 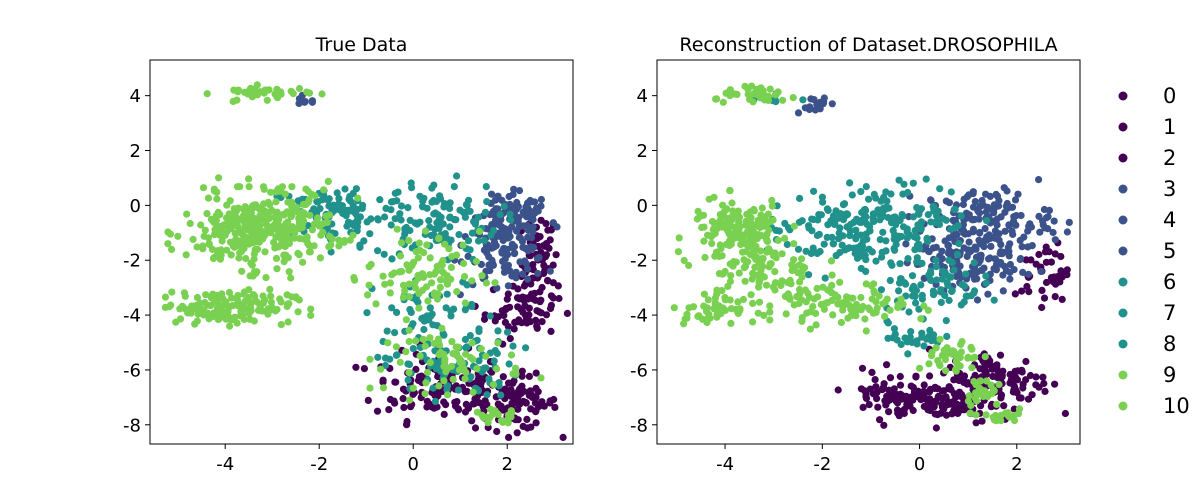 What do you see at coordinates (1169, 127) in the screenshot?
I see `legend-label: 1` at bounding box center [1169, 127].